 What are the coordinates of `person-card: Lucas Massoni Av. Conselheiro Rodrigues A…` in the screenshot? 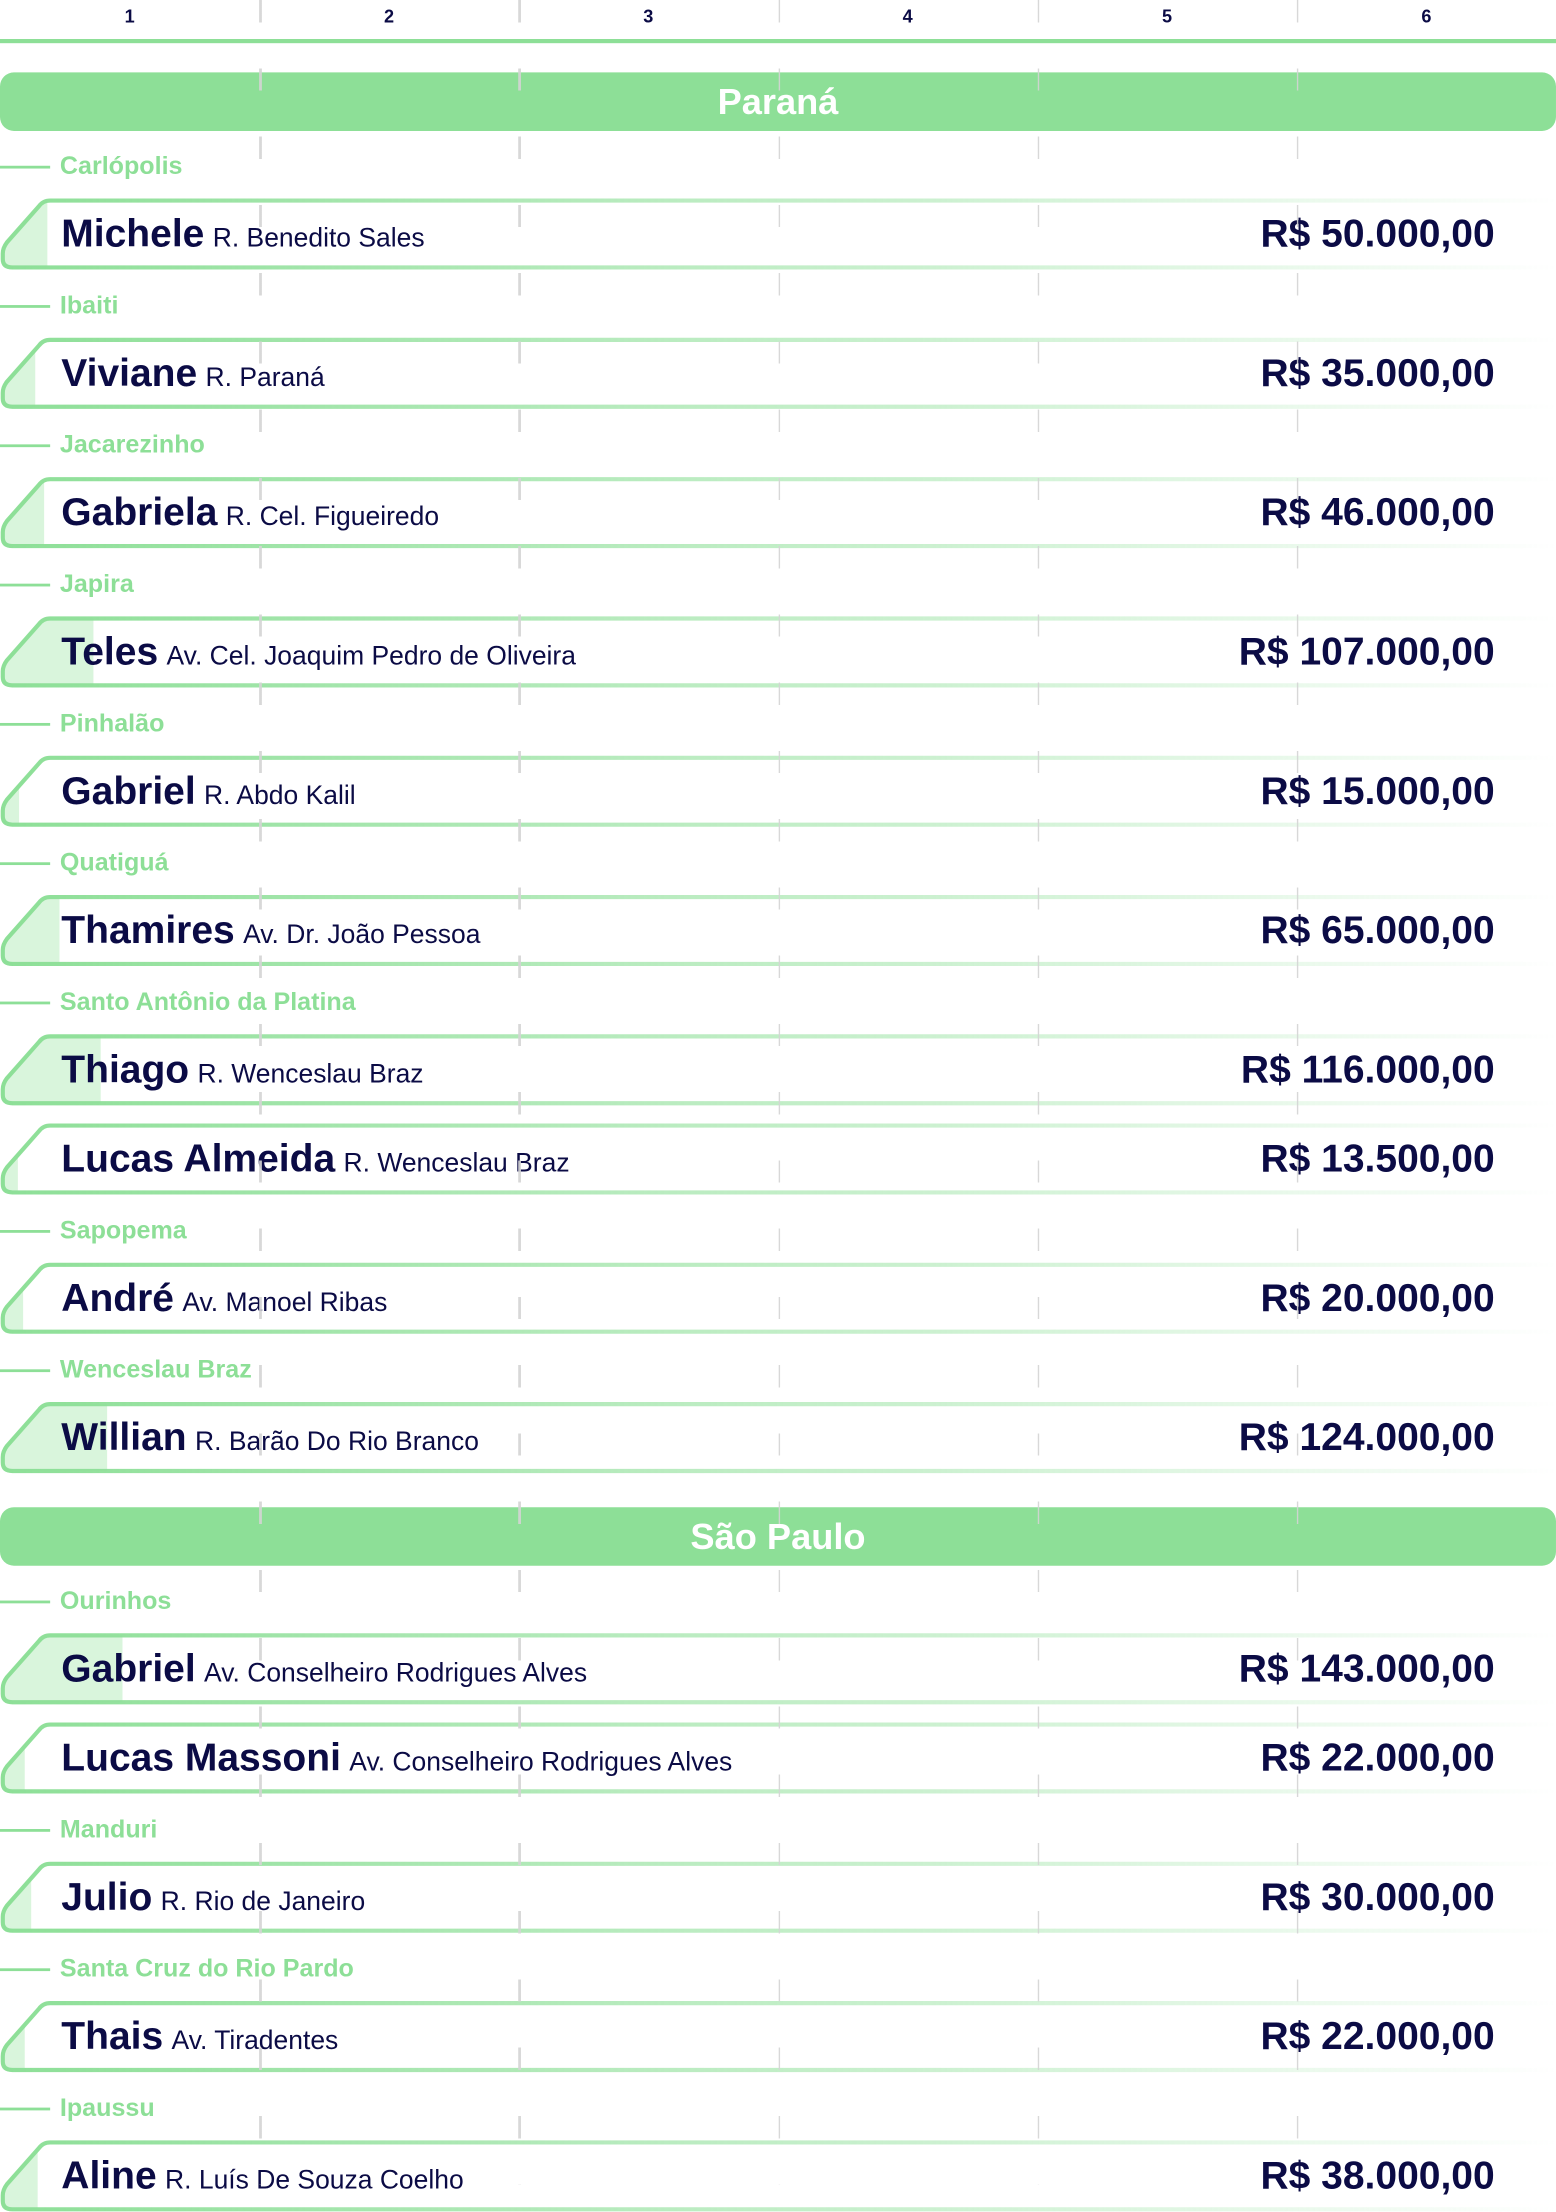 It's located at (778, 1758).